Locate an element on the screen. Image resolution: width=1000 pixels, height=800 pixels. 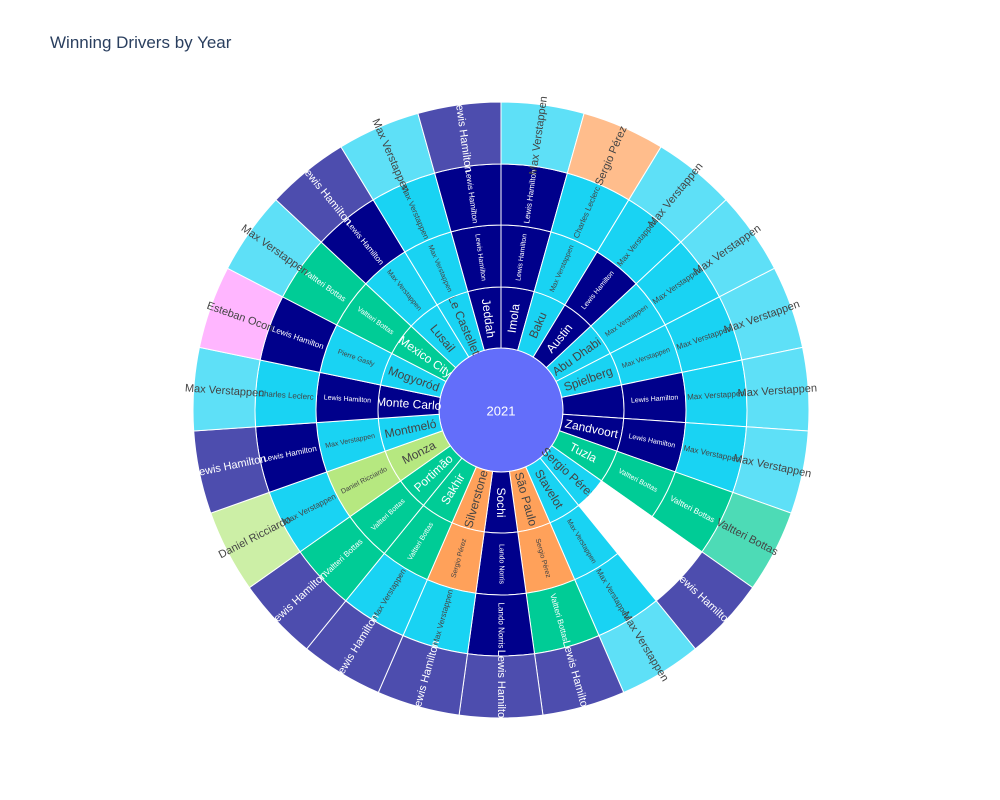
root-sector is located at coordinates (501, 410).